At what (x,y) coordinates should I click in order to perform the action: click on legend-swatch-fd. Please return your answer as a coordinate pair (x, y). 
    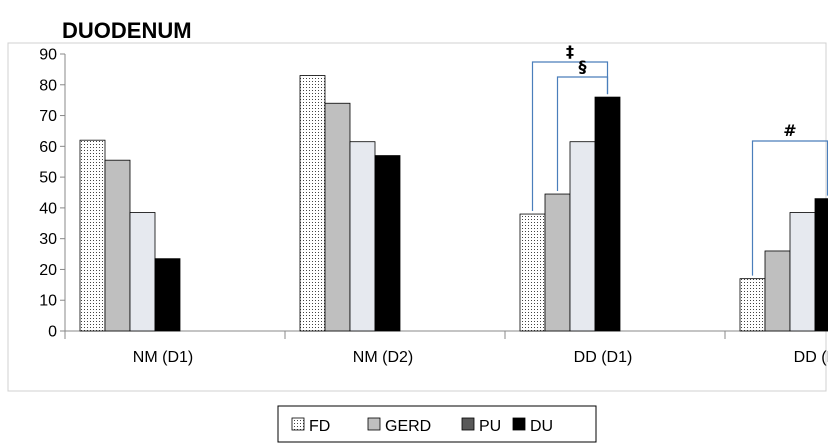
    Looking at the image, I should click on (298, 424).